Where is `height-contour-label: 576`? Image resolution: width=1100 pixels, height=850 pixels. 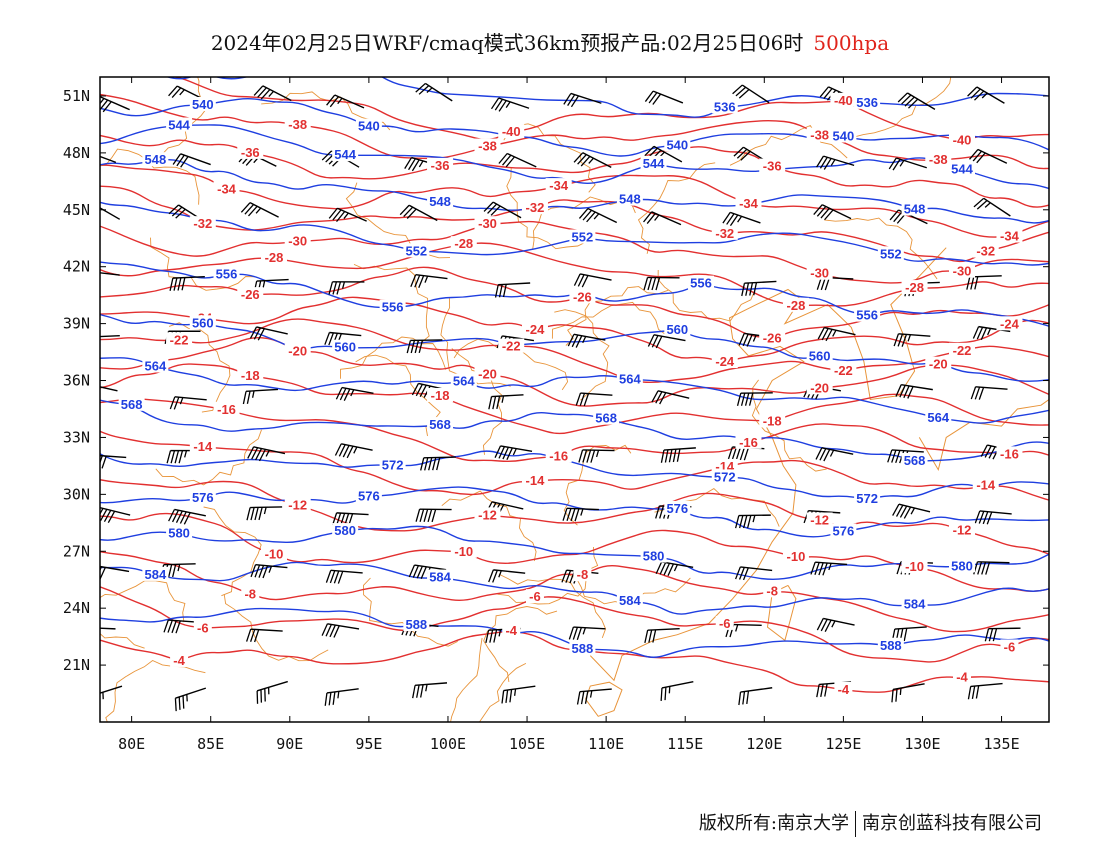
height-contour-label: 576 is located at coordinates (844, 530).